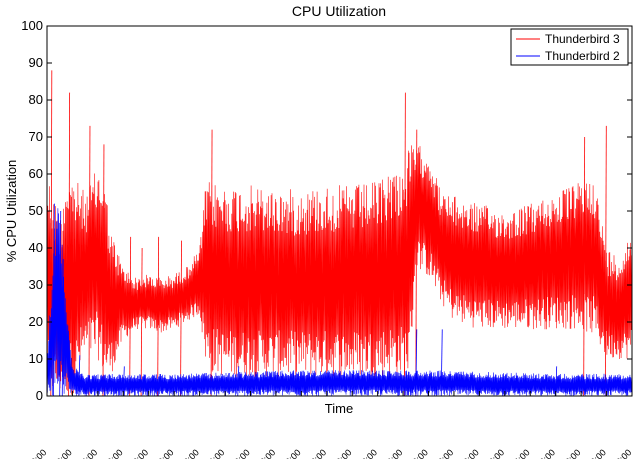 The image size is (640, 459). Describe the element at coordinates (36, 321) in the screenshot. I see `y-tick-label: 20` at that location.